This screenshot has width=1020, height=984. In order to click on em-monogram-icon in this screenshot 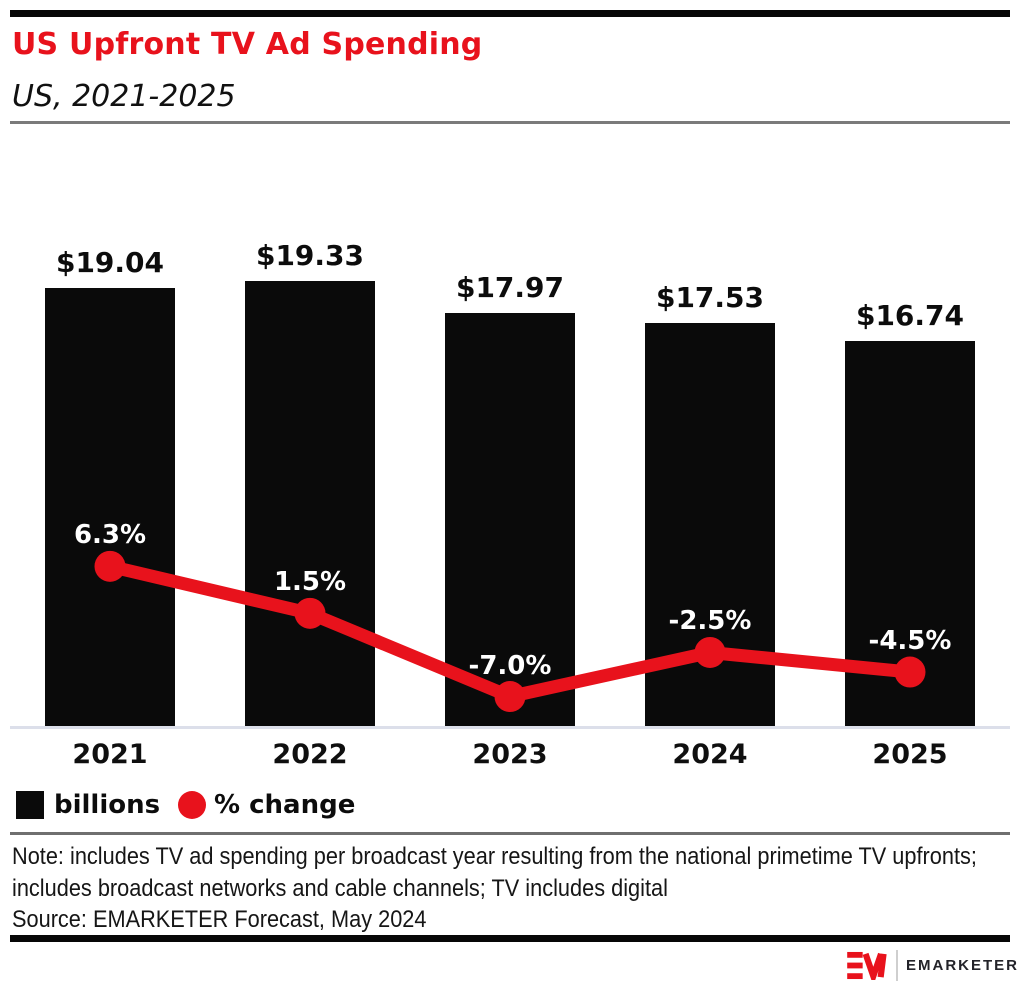, I will do `click(867, 965)`.